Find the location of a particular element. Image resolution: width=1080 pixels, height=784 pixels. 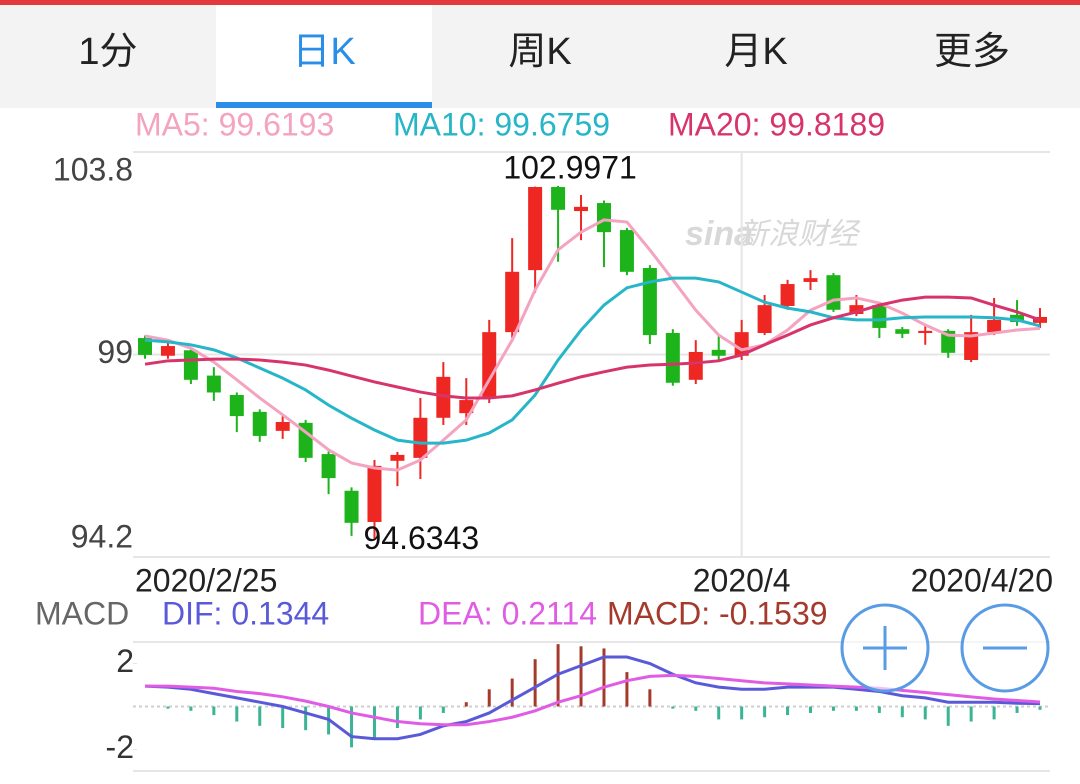

tab-label: 更多 is located at coordinates (972, 52).